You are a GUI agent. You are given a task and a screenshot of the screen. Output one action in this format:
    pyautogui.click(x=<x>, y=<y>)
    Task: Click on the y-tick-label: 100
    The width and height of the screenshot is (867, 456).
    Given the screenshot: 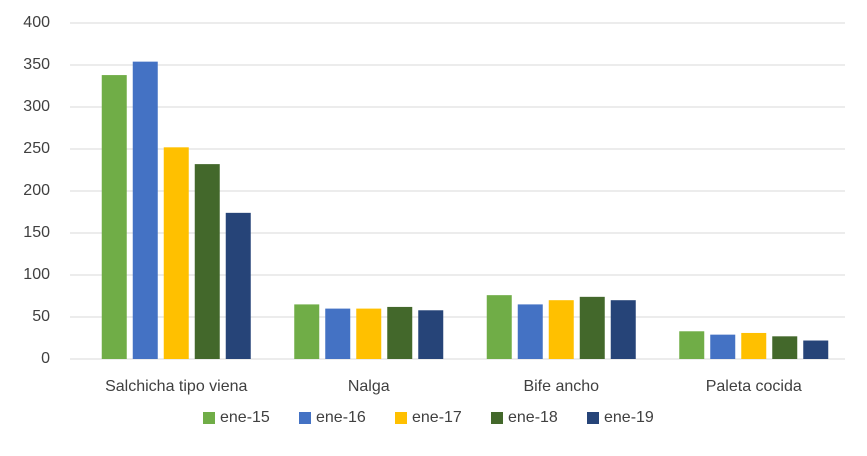 What is the action you would take?
    pyautogui.click(x=36, y=274)
    